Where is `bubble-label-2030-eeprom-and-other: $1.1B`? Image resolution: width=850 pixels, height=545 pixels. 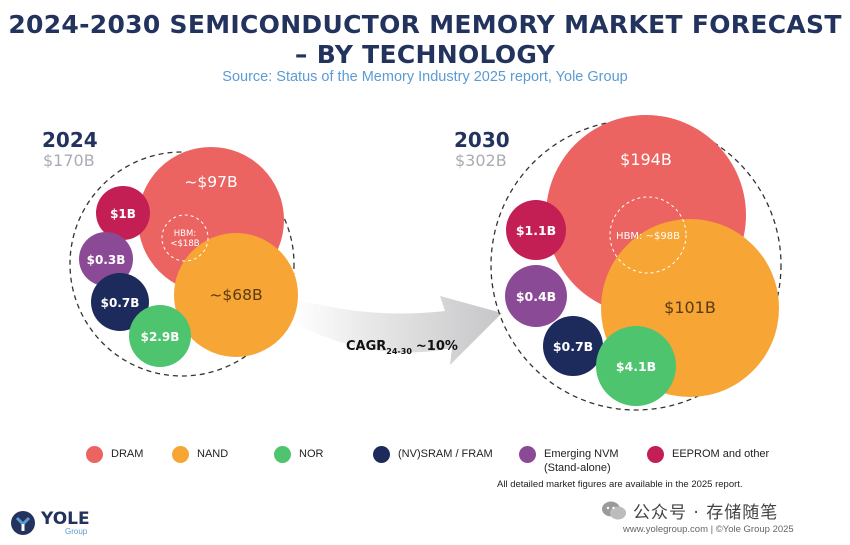
bubble-label-2030-eeprom-and-other: $1.1B is located at coordinates (536, 230).